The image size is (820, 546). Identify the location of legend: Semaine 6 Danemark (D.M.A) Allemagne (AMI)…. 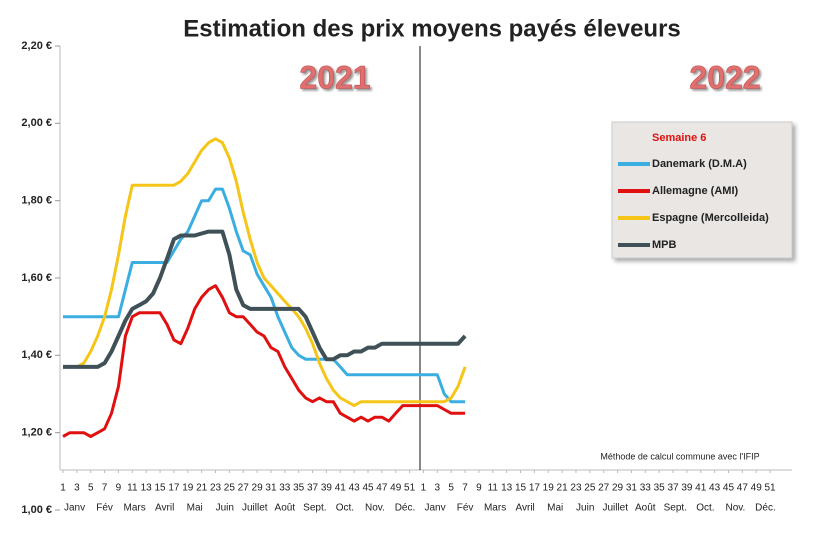
(702, 190).